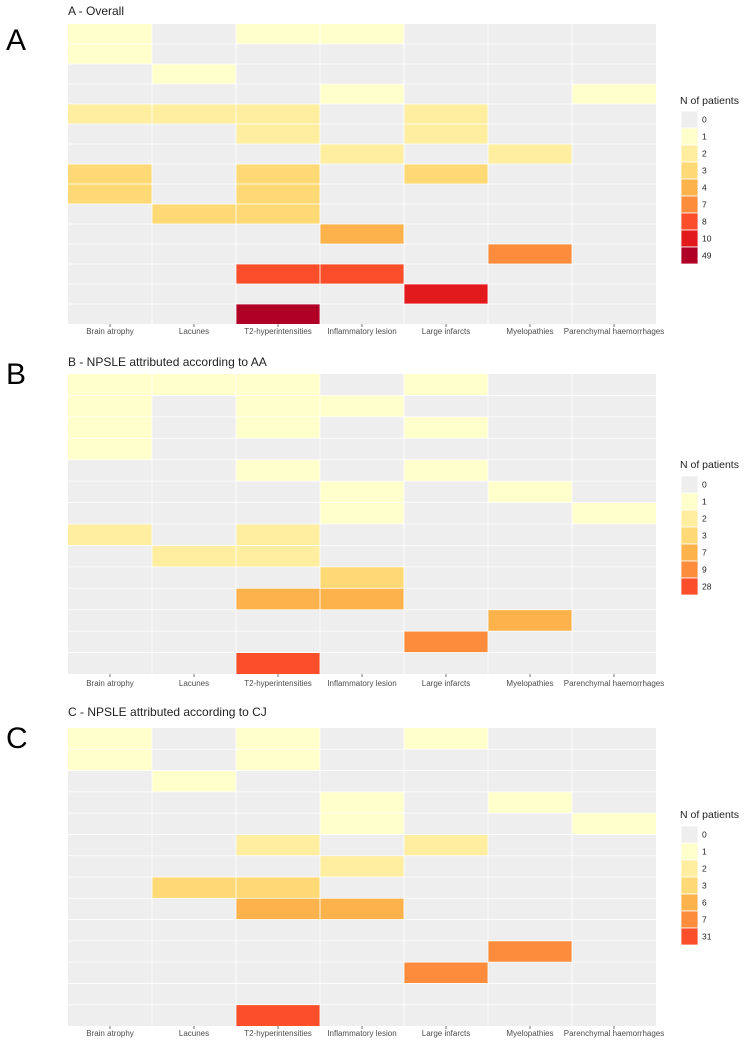  I want to click on x-tick-label: Brain atrophy, so click(110, 331).